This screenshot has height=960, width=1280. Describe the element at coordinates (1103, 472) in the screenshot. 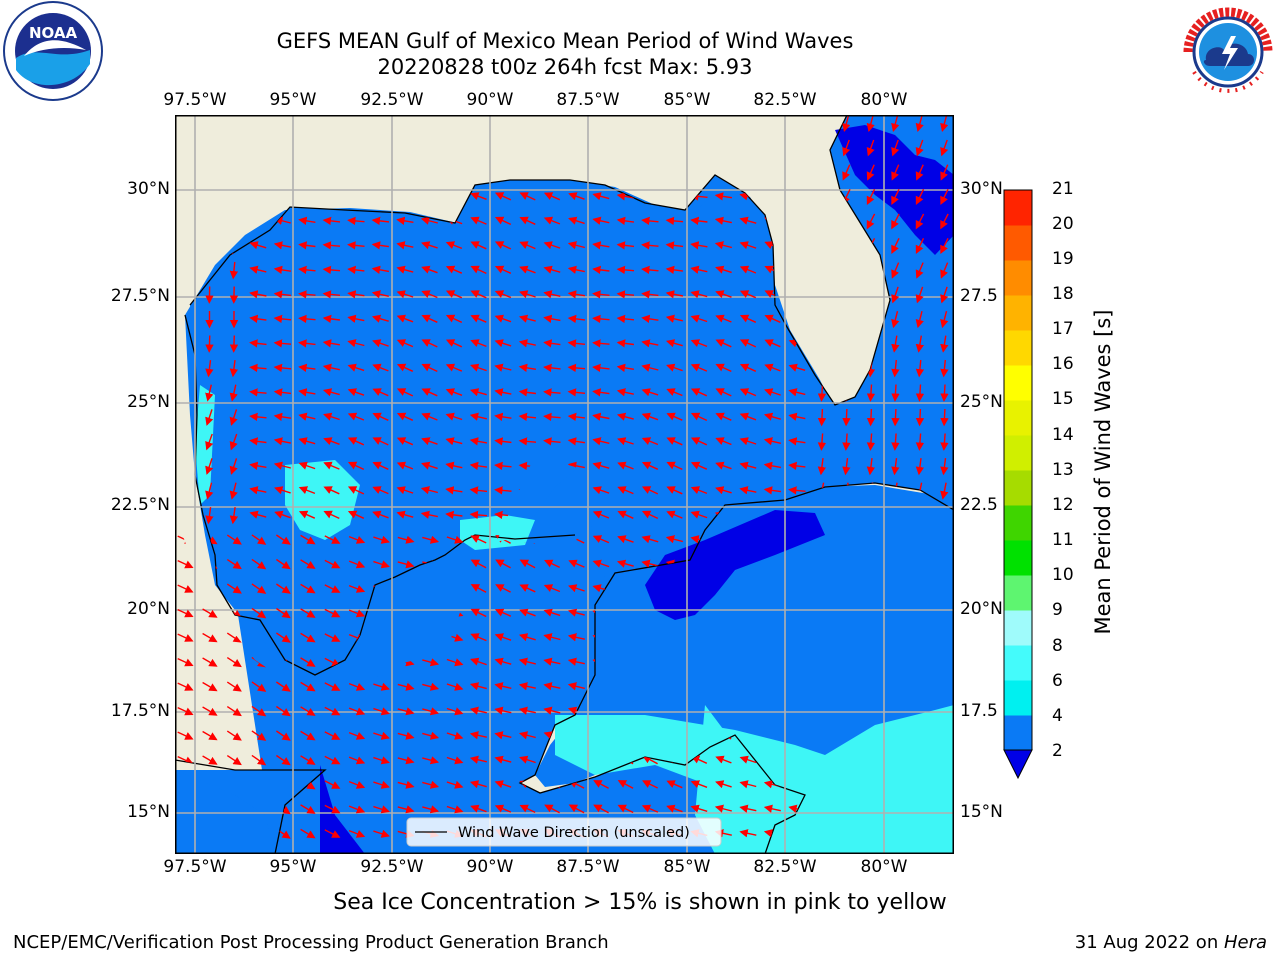

I see `colorbar-label: Mean Period of Wind Waves [s]` at that location.